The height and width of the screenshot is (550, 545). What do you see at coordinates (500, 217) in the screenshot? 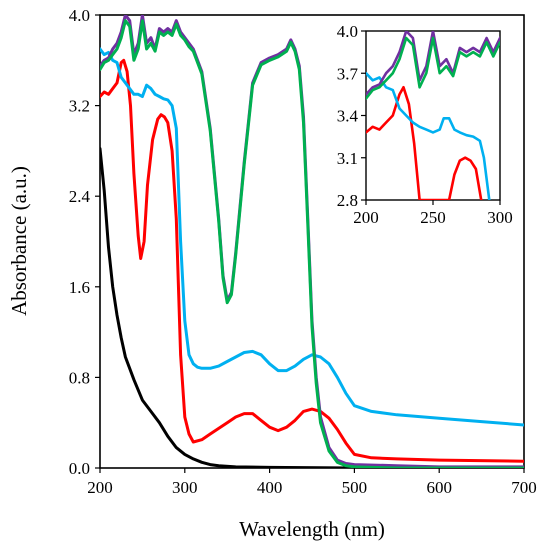
I see `inset-x-tick-label-2: 300` at bounding box center [500, 217].